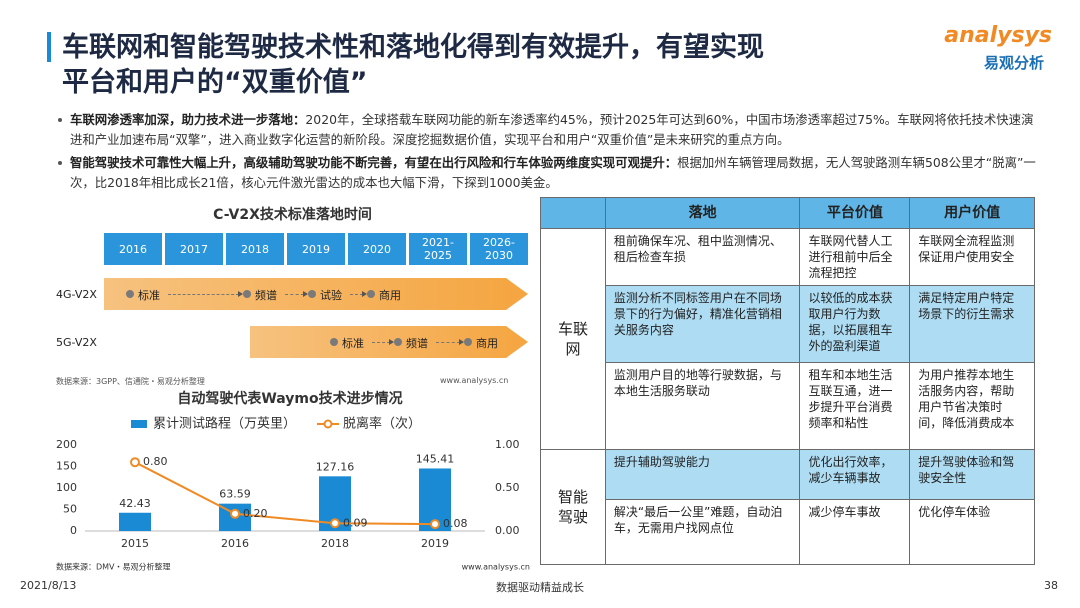 The height and width of the screenshot is (608, 1080). I want to click on table-cell: 优化停车体验, so click(972, 532).